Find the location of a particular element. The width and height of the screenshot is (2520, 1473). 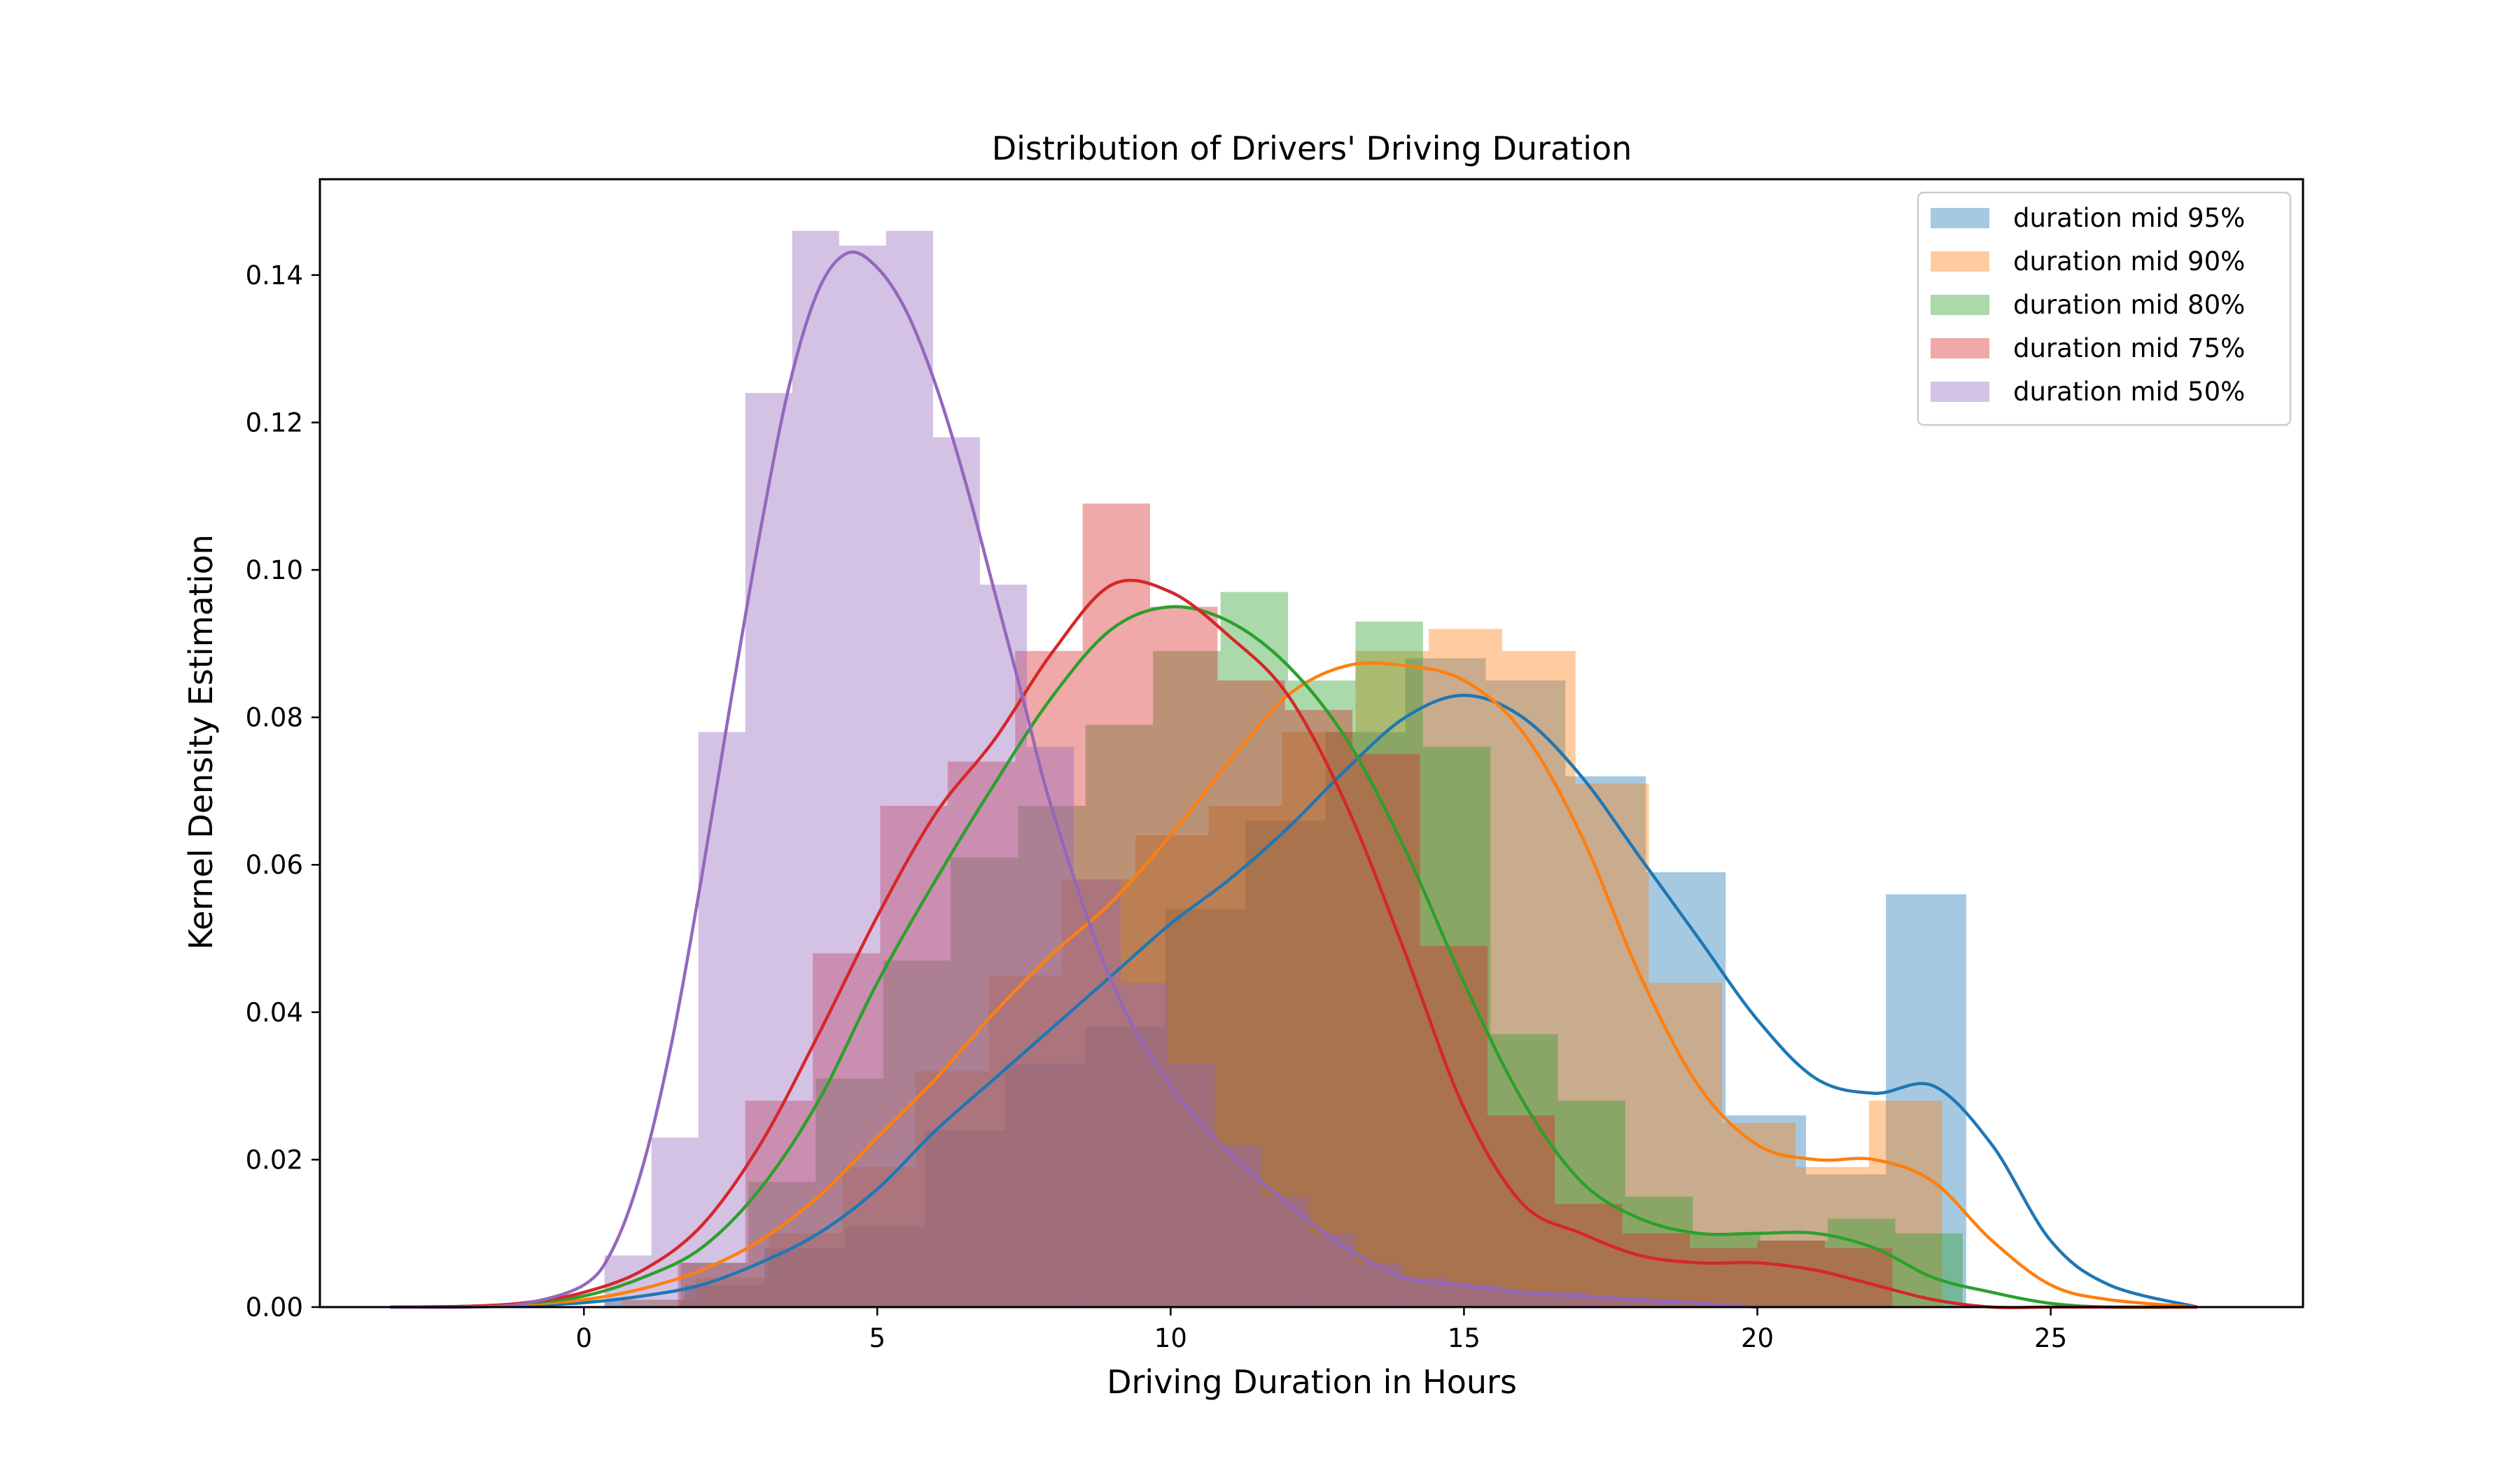

y-tick-label: 0.04 is located at coordinates (274, 1013).